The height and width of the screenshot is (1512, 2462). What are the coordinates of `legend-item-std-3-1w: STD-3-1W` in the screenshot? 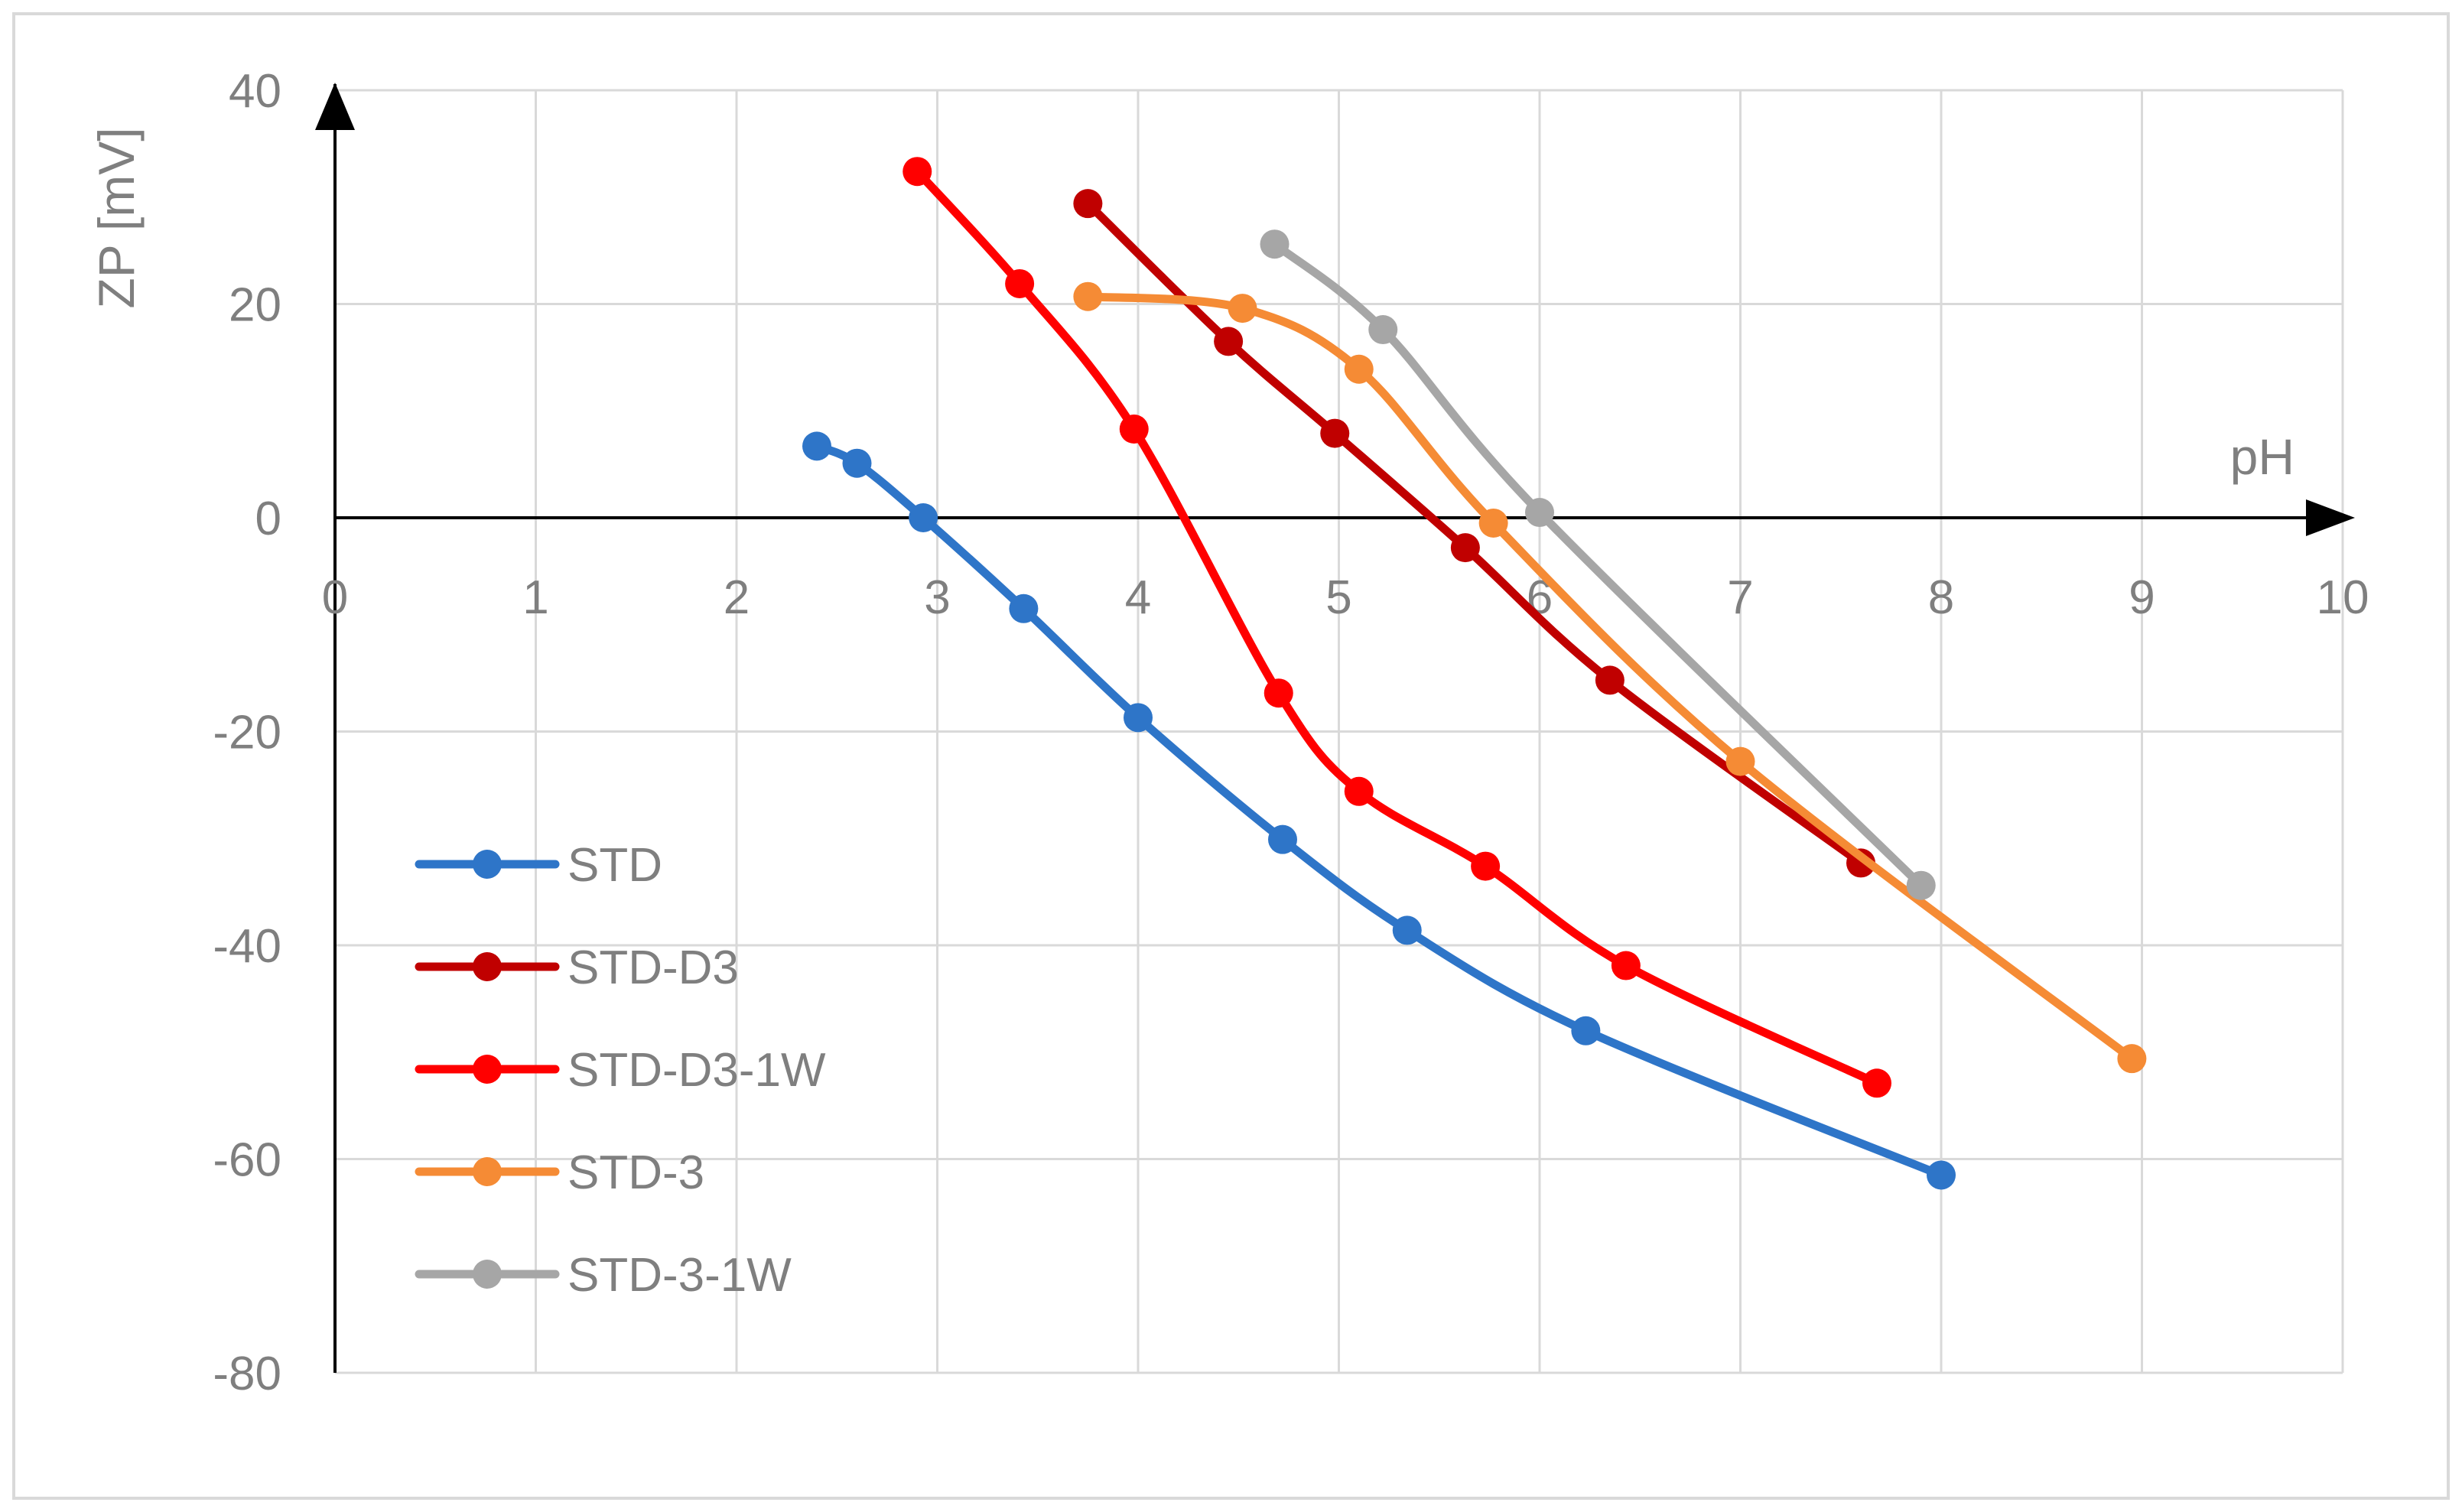 It's located at (603, 1275).